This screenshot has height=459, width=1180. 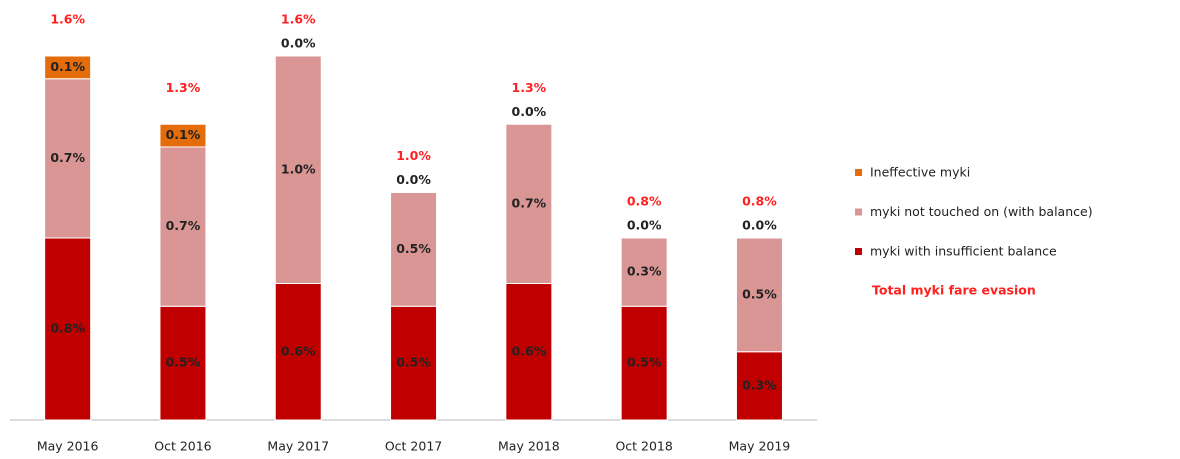 I want to click on legend-label: Ineffective myki, so click(x=920, y=172).